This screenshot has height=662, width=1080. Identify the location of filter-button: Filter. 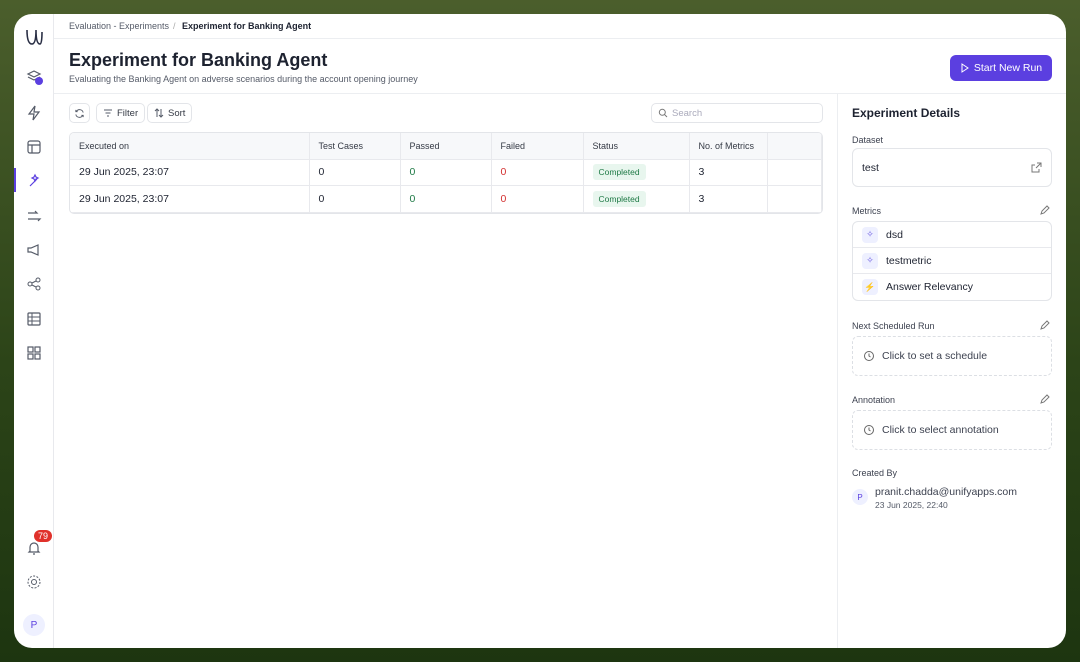
(121, 113).